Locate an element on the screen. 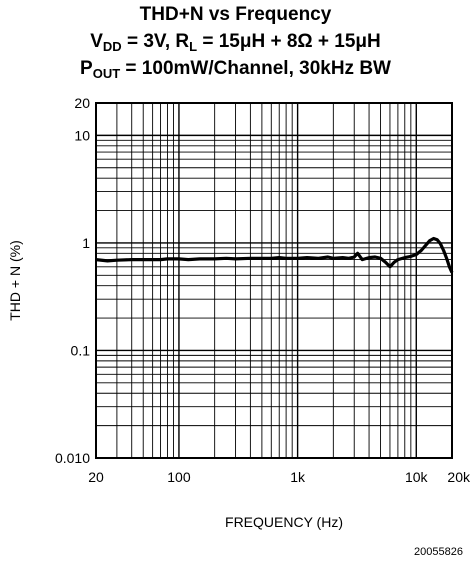 Image resolution: width=471 pixels, height=565 pixels. subtitle-text: = 3V, R is located at coordinates (155, 41).